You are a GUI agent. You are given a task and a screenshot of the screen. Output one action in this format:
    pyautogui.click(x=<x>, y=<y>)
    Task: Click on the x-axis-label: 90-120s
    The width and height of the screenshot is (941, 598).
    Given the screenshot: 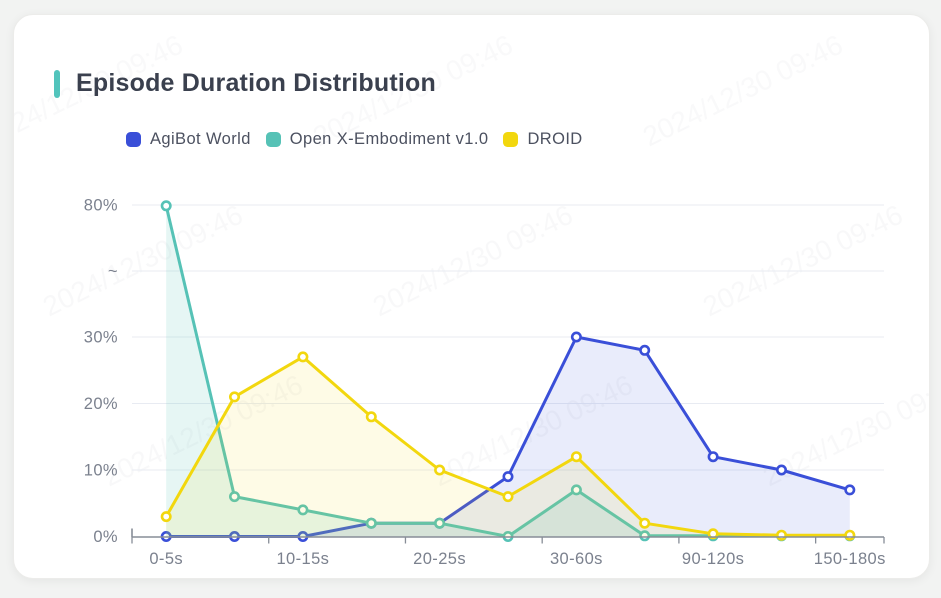 What is the action you would take?
    pyautogui.click(x=713, y=559)
    